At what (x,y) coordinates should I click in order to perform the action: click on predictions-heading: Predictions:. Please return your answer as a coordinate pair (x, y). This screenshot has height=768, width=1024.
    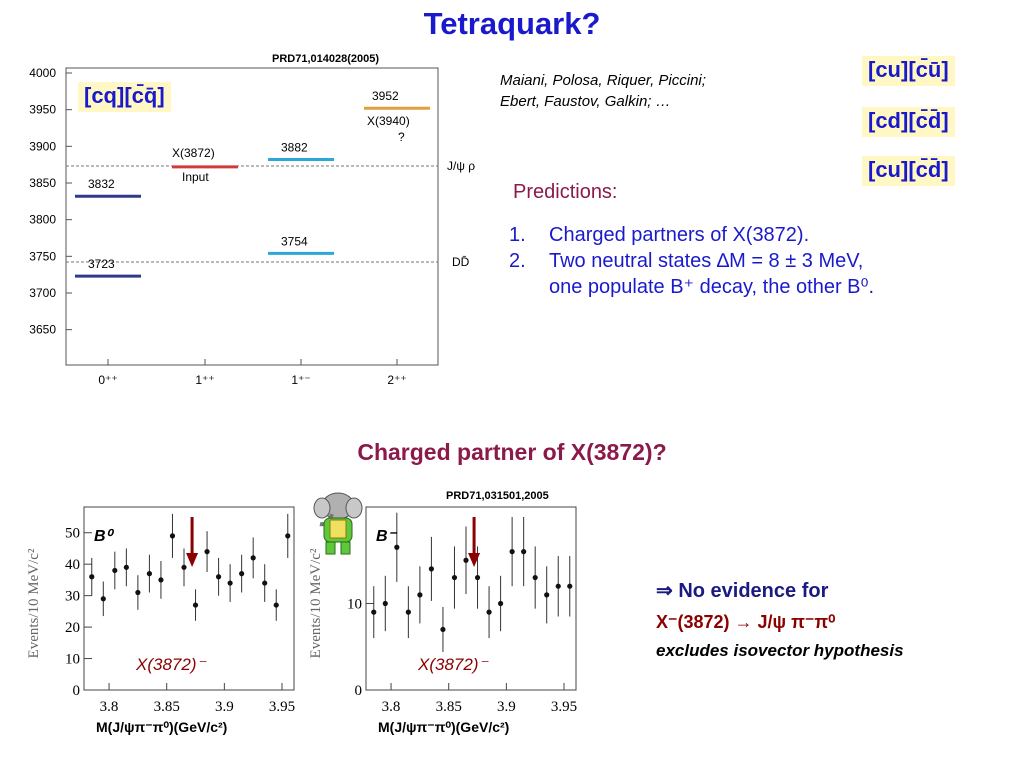
    Looking at the image, I should click on (565, 192).